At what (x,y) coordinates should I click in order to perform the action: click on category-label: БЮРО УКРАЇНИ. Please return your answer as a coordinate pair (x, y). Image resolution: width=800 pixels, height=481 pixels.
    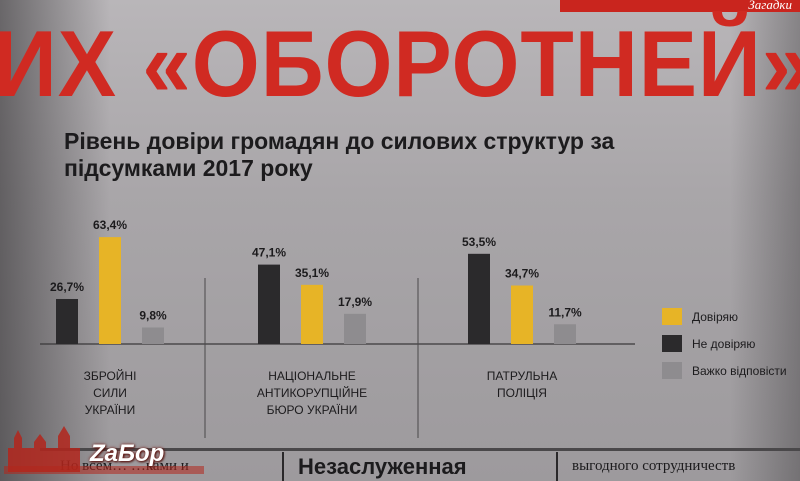
    Looking at the image, I should click on (312, 410).